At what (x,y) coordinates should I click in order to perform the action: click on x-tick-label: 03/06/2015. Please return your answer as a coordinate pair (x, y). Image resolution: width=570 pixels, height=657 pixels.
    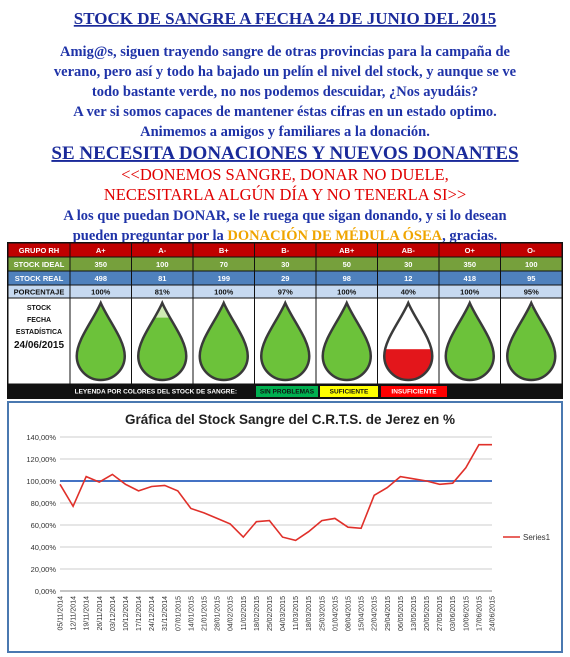
    Looking at the image, I should click on (453, 613).